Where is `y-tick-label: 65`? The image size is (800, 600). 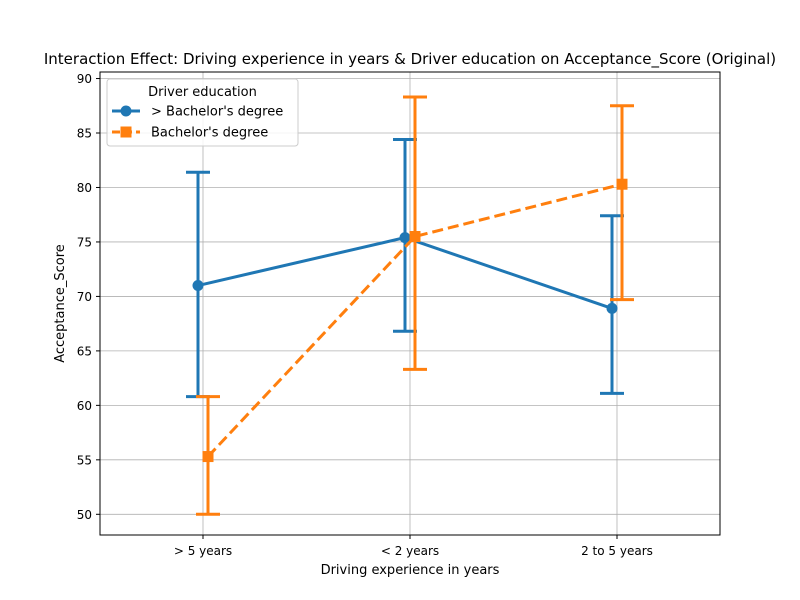
y-tick-label: 65 is located at coordinates (84, 351).